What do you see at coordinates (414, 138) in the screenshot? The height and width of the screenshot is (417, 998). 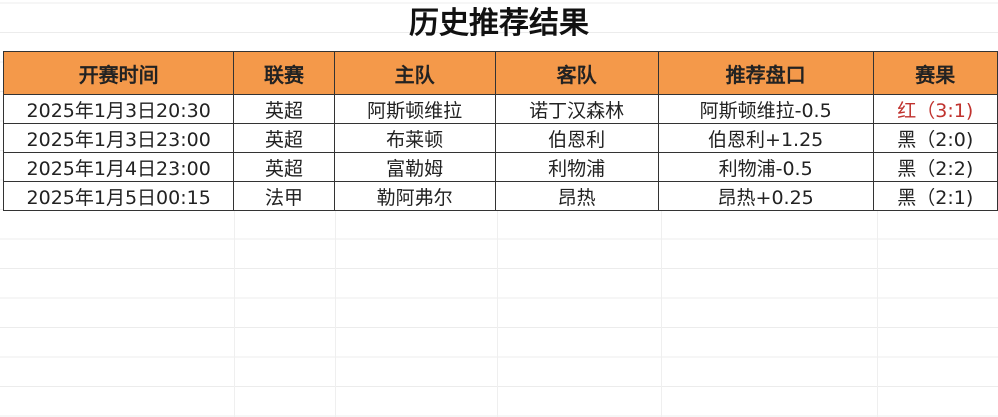 I see `home-cell: 布莱顿` at bounding box center [414, 138].